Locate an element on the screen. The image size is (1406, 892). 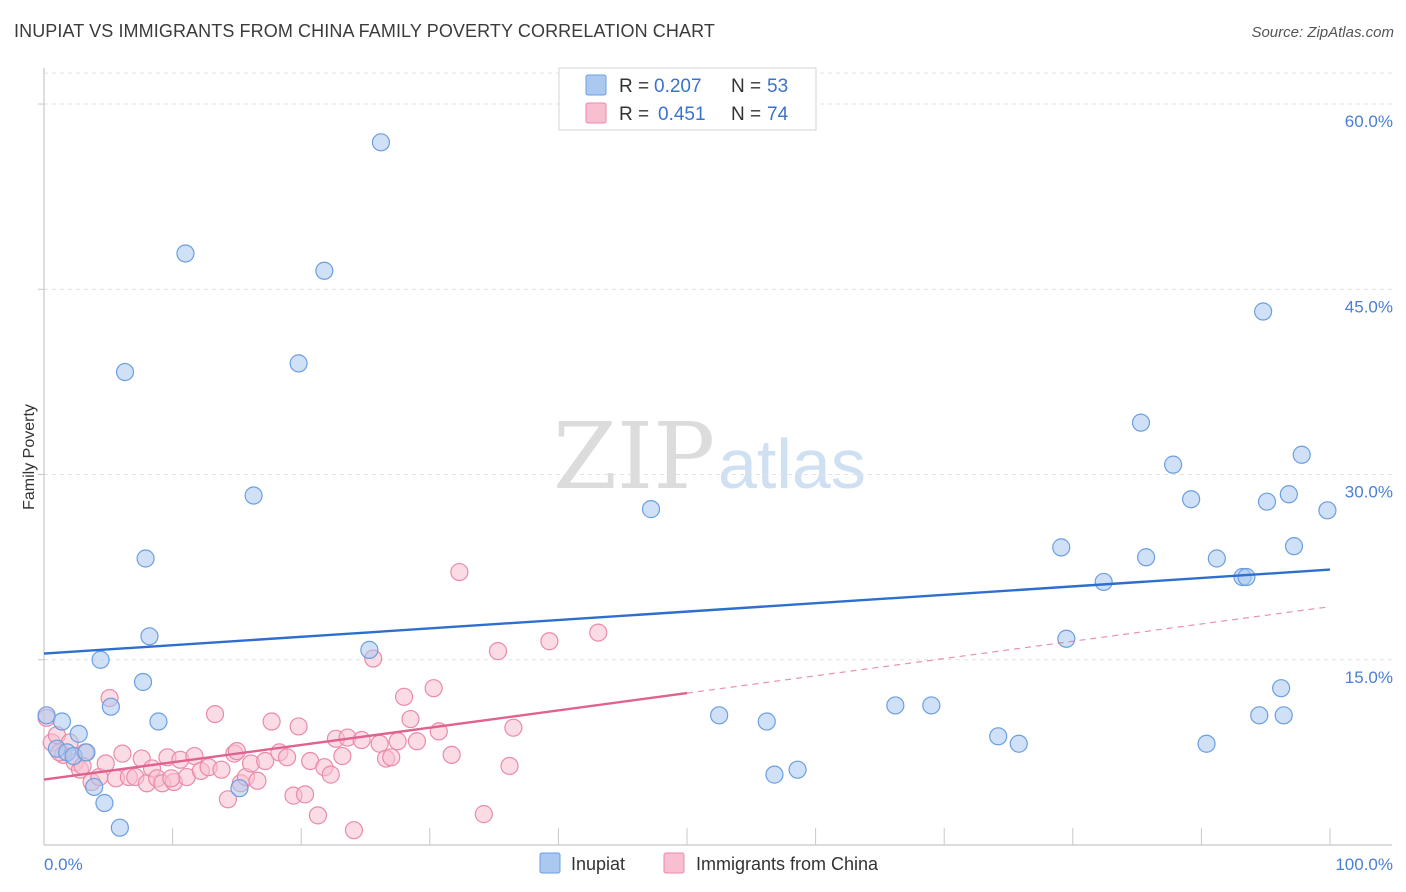
y-tick-label: 30.0% is located at coordinates (1369, 492).